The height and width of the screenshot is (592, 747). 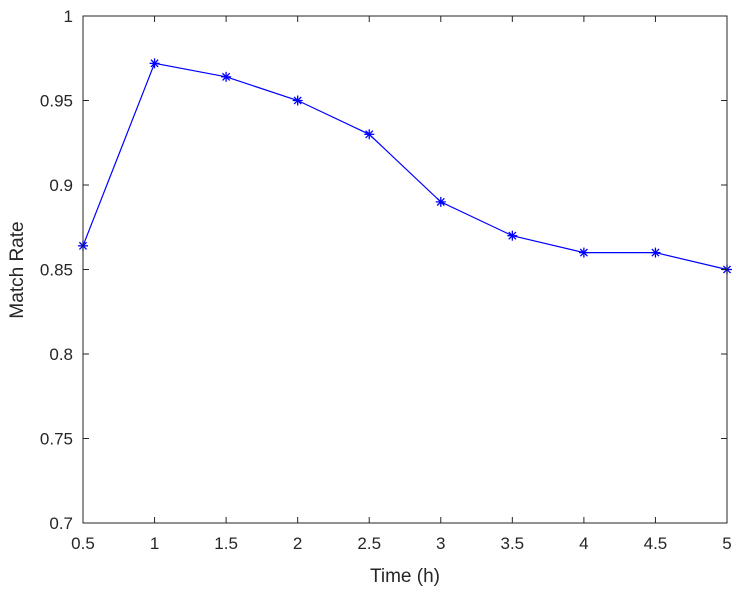 I want to click on y-tick-label: 0.75, so click(x=56, y=439).